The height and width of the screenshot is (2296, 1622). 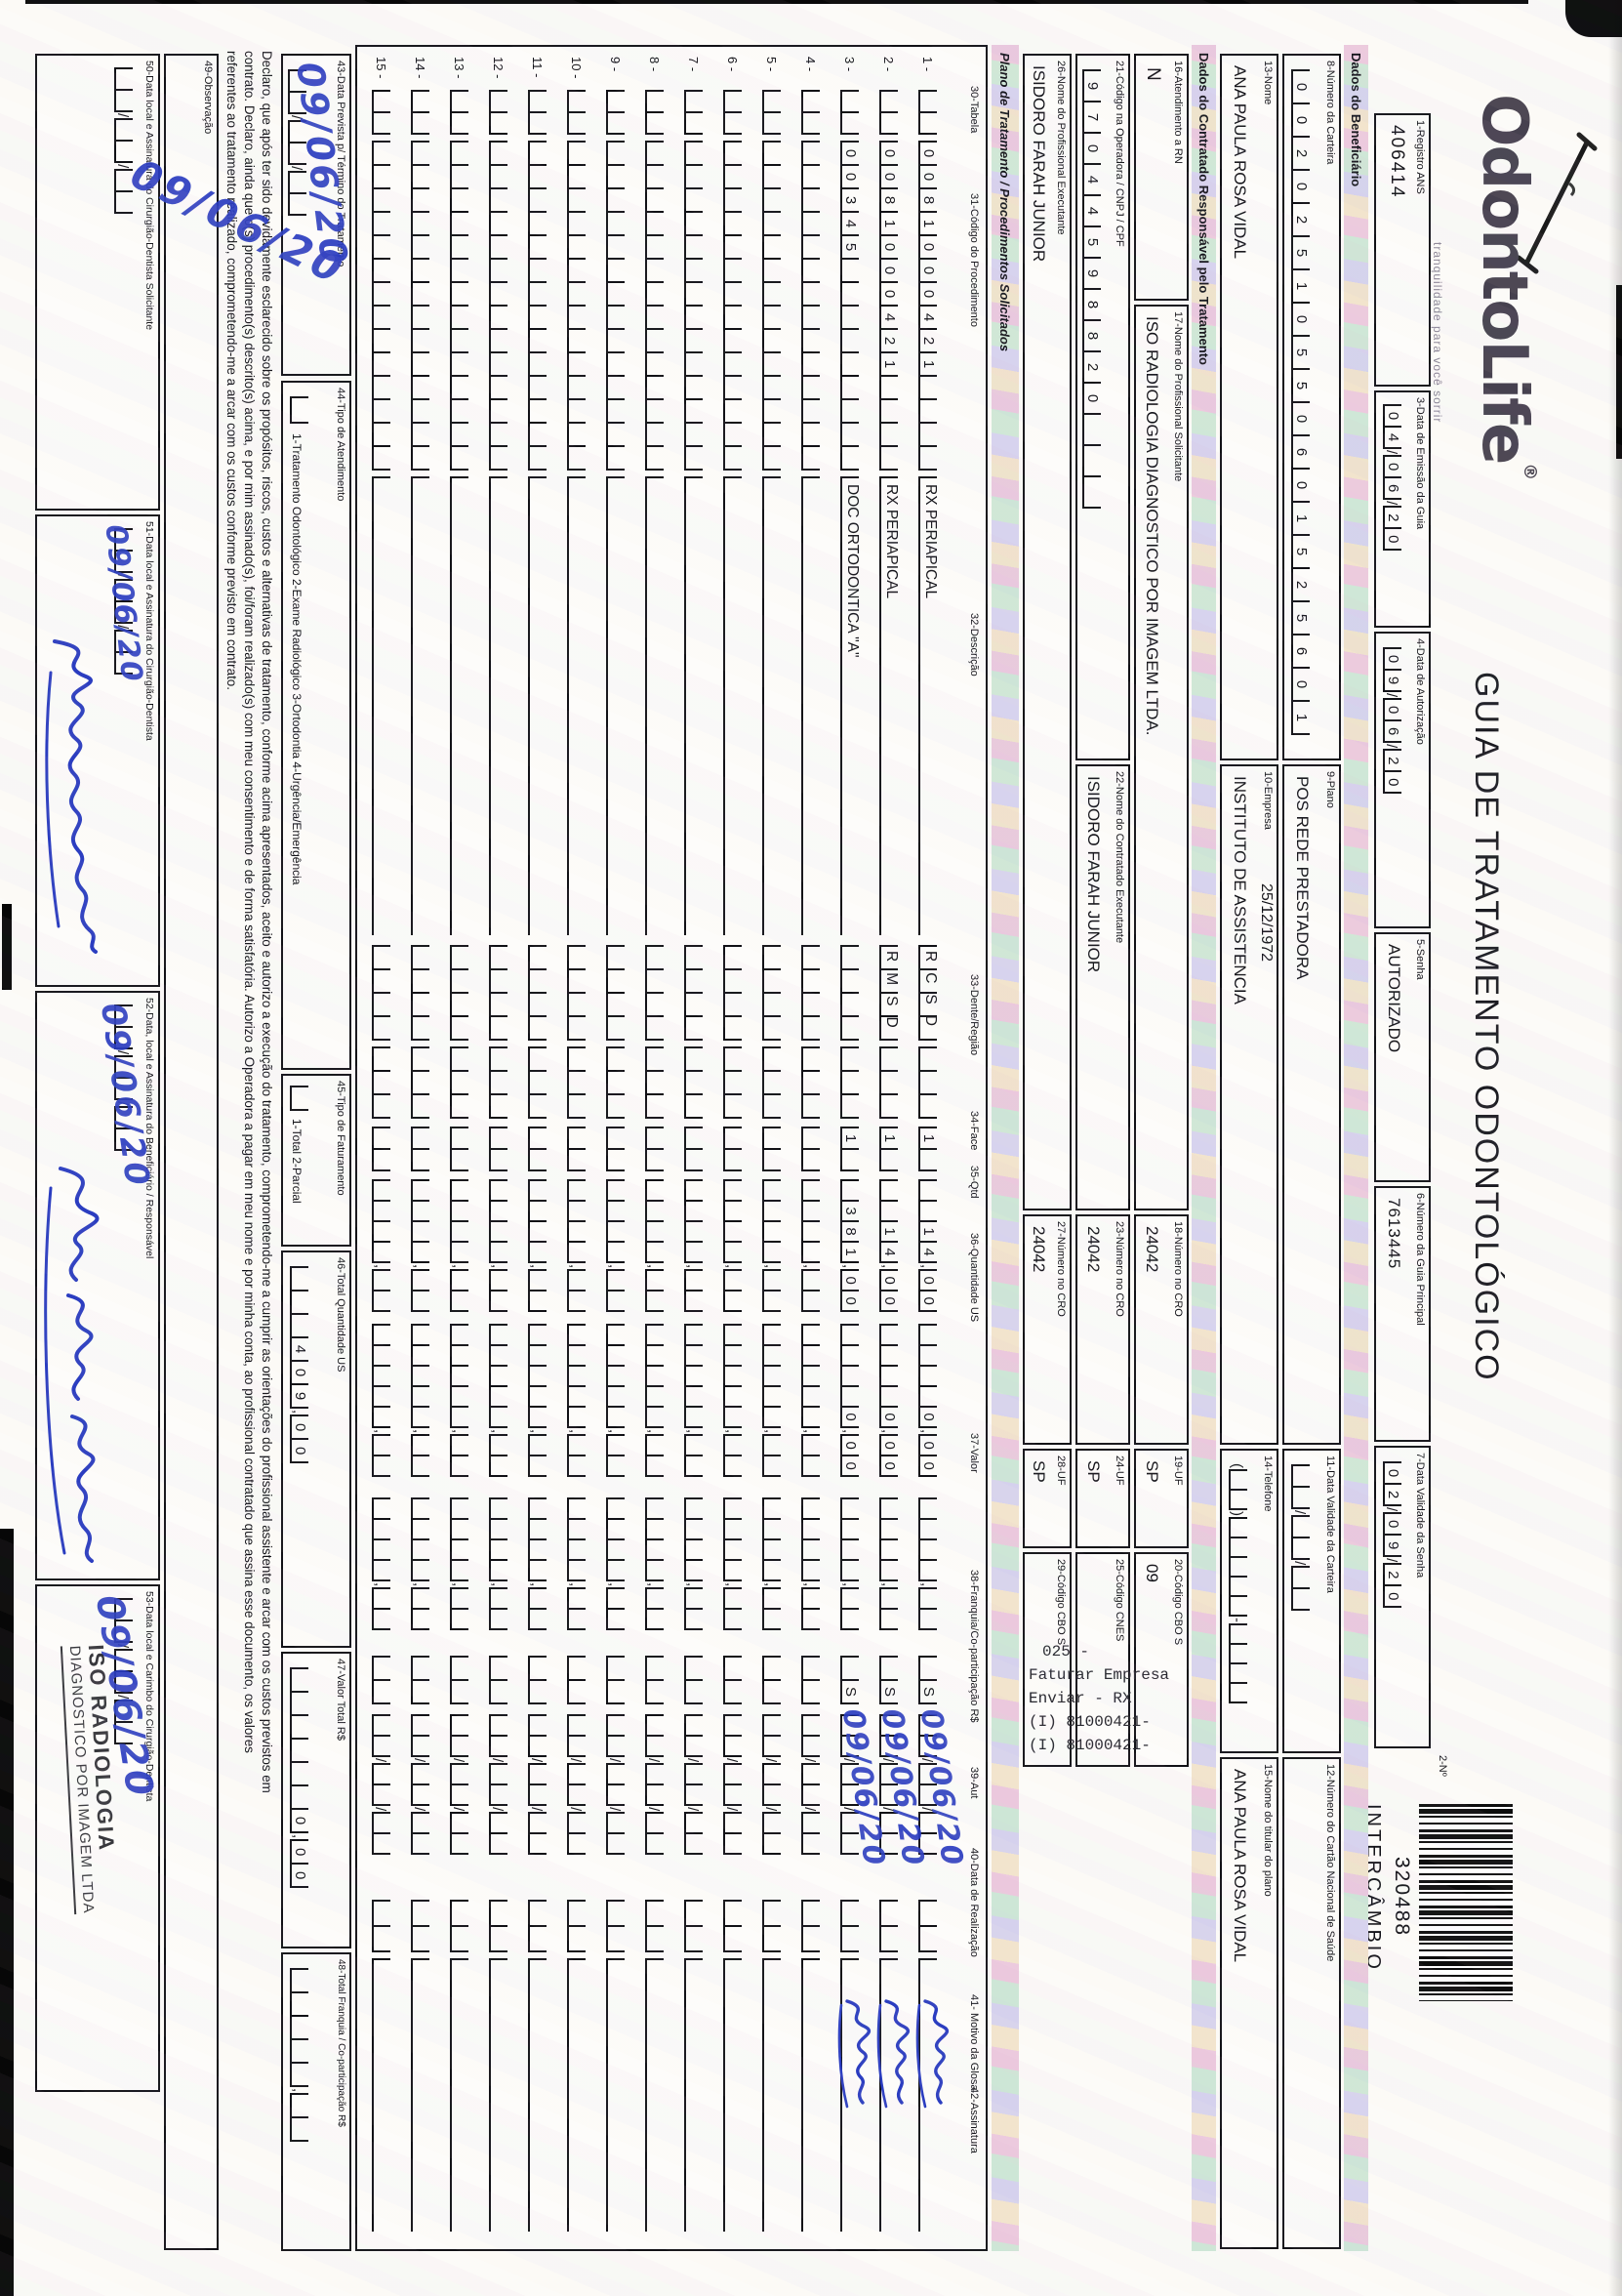 What do you see at coordinates (854, 2054) in the screenshot?
I see `row-signature-rubrica` at bounding box center [854, 2054].